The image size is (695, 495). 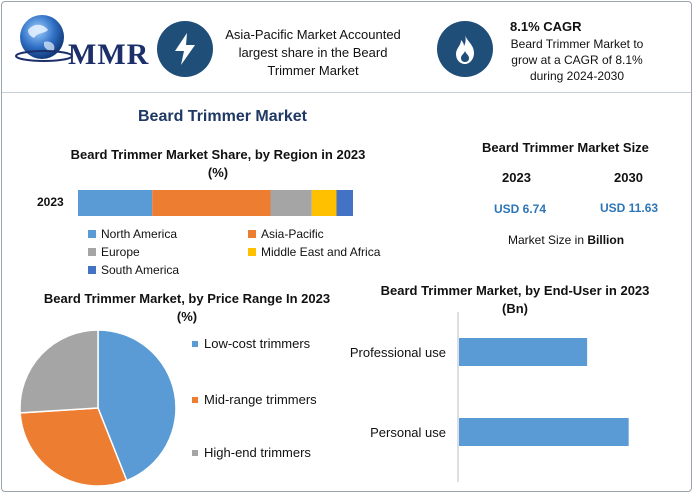 I want to click on region-bar-segment-middle-east-and-africa, so click(x=324, y=203).